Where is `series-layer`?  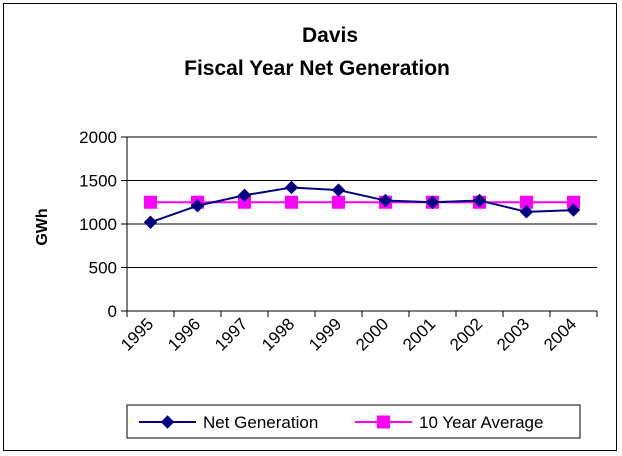
series-layer is located at coordinates (362, 204).